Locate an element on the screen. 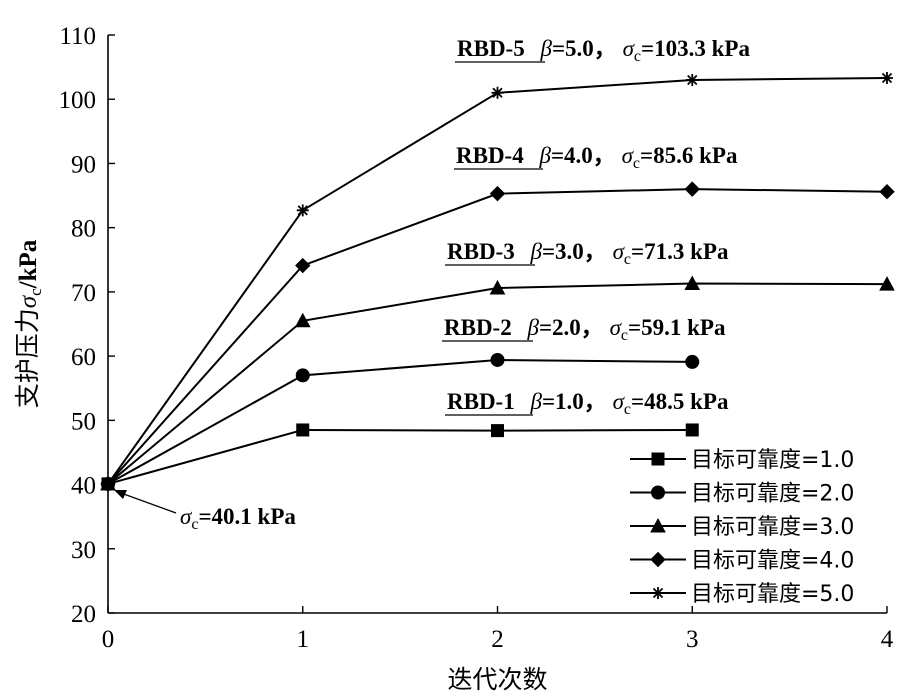 This screenshot has width=919, height=695. y-tick-label: 100 is located at coordinates (78, 100).